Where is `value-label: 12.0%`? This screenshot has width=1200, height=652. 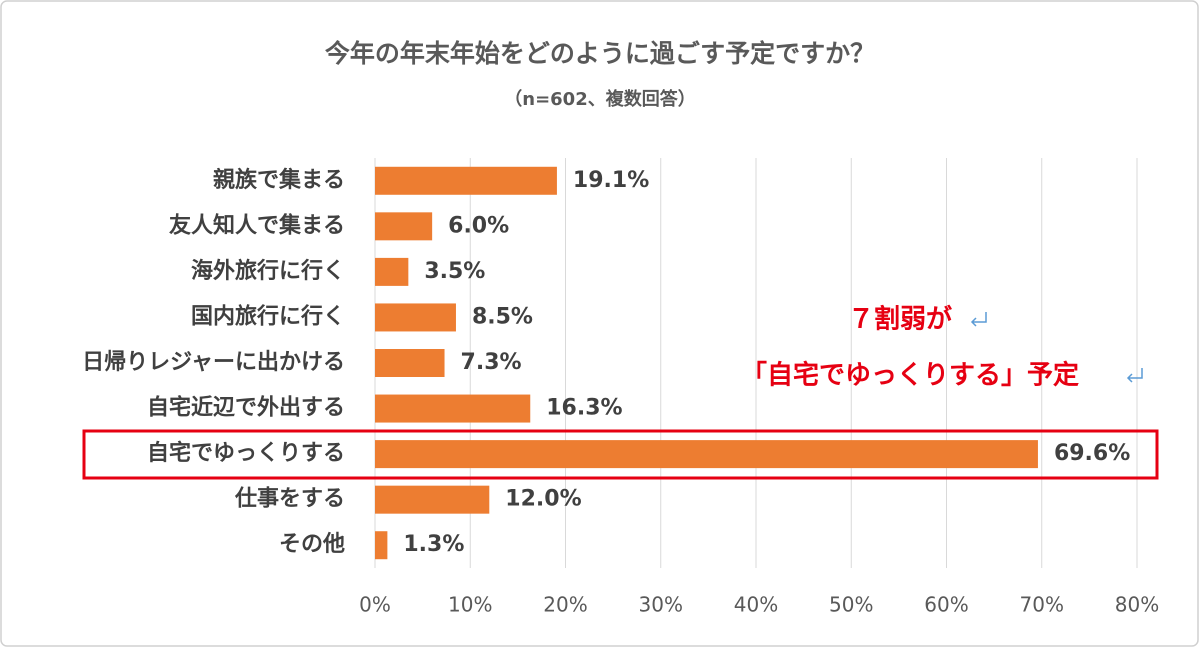
value-label: 12.0% is located at coordinates (543, 499).